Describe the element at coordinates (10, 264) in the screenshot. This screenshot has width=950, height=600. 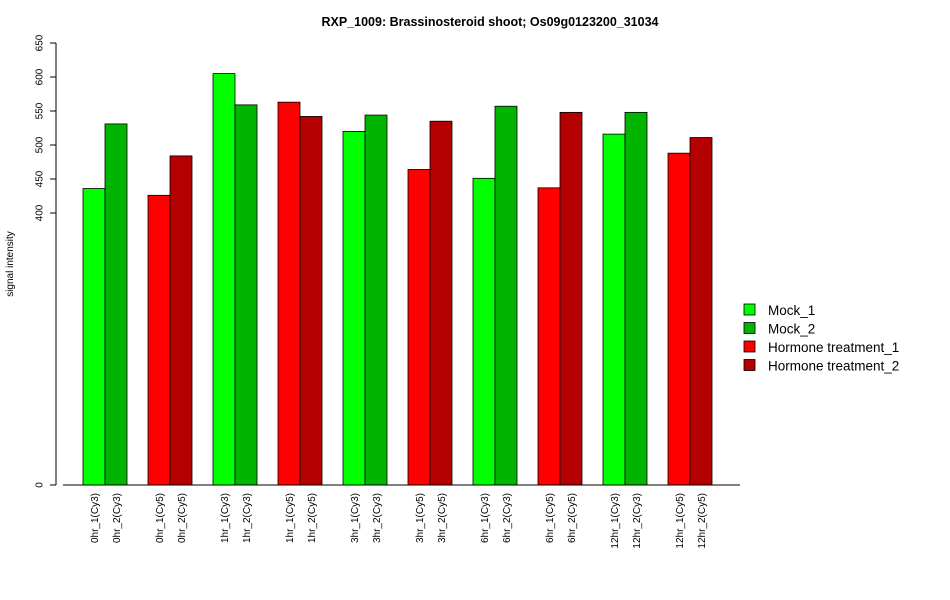
I see `y-axis-label: signal intensity` at that location.